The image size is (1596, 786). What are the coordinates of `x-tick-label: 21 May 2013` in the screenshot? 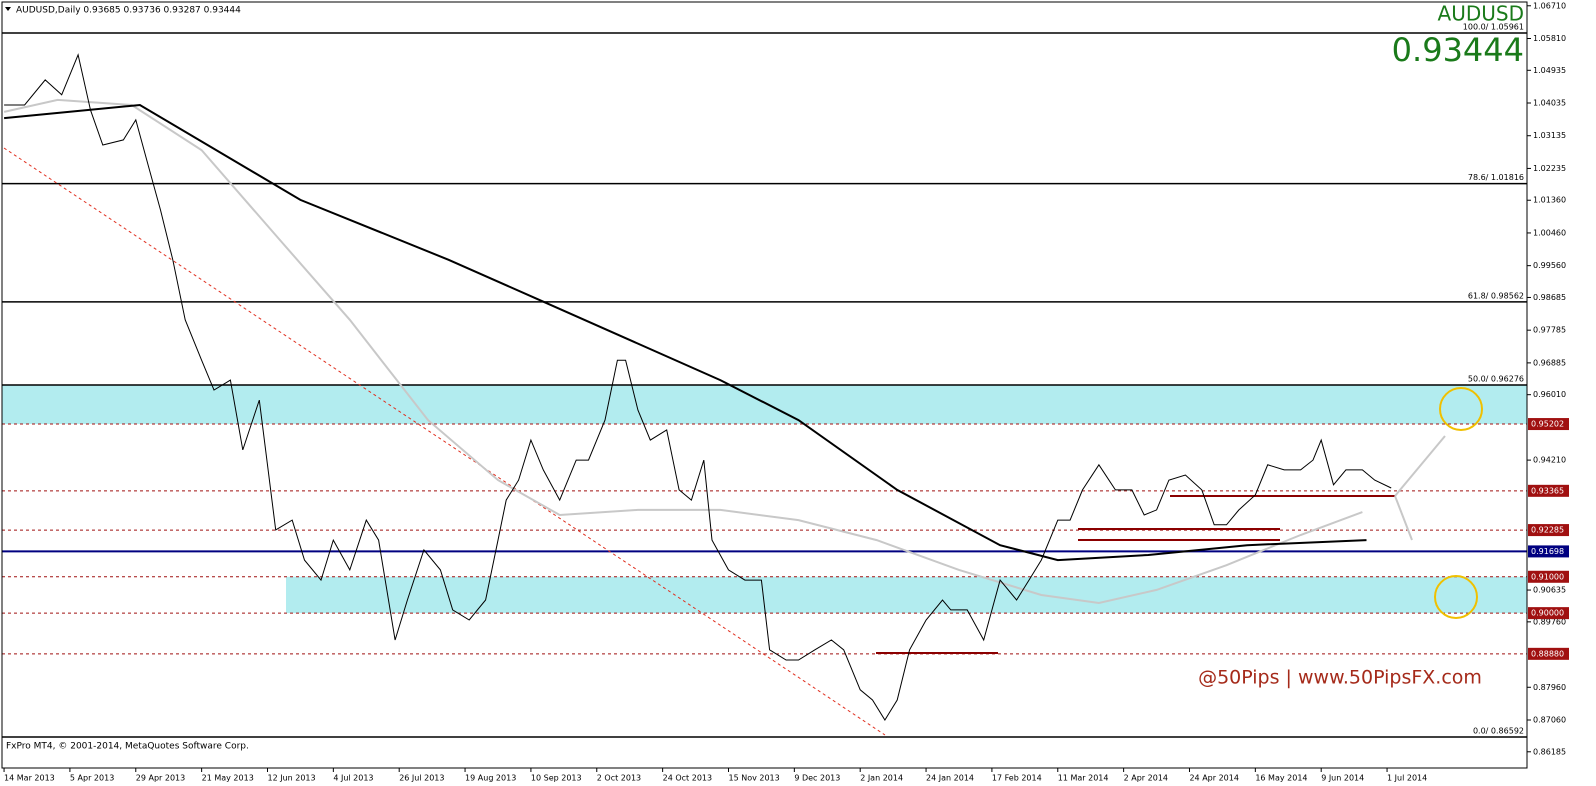 It's located at (228, 778).